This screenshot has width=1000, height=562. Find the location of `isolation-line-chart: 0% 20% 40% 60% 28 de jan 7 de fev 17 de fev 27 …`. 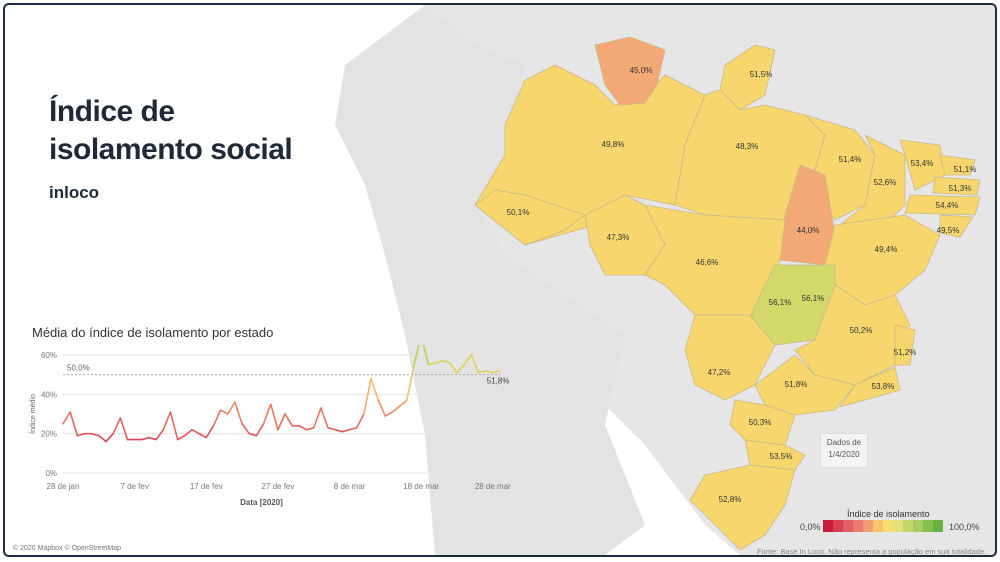

isolation-line-chart: 0% 20% 40% 60% 28 de jan 7 de fev 17 de fev 27 … is located at coordinates (270, 430).